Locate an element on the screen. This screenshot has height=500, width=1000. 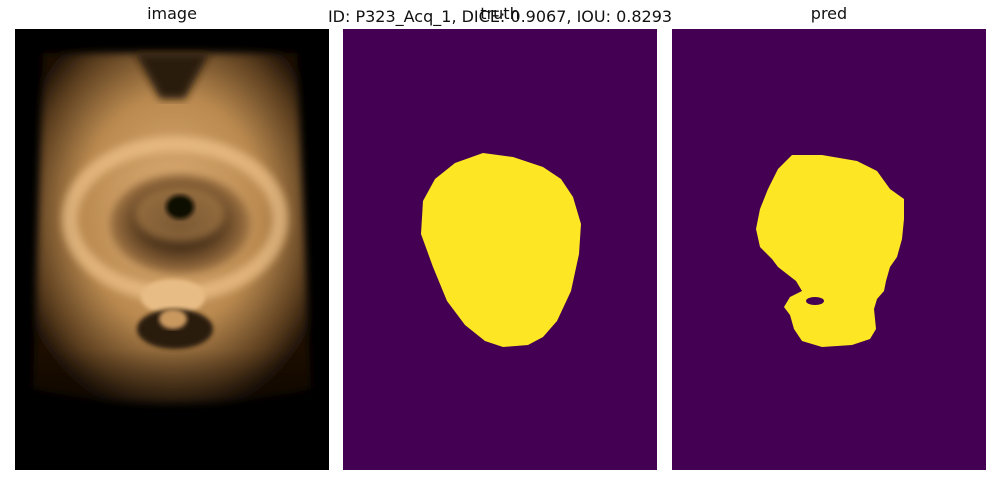
panel-title-image: image is located at coordinates (172, 13).